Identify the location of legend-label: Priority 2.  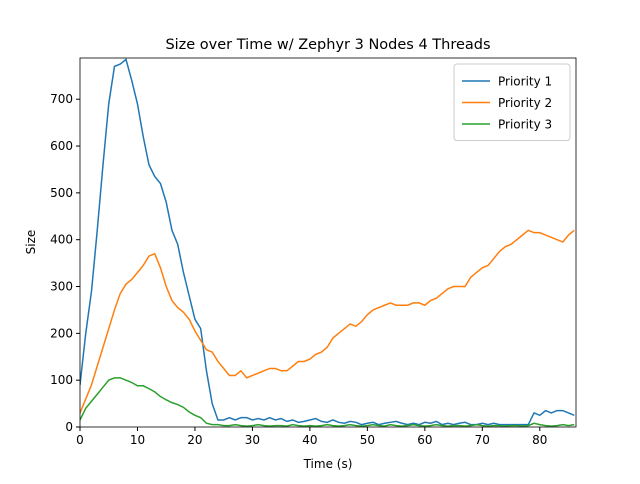
(525, 103).